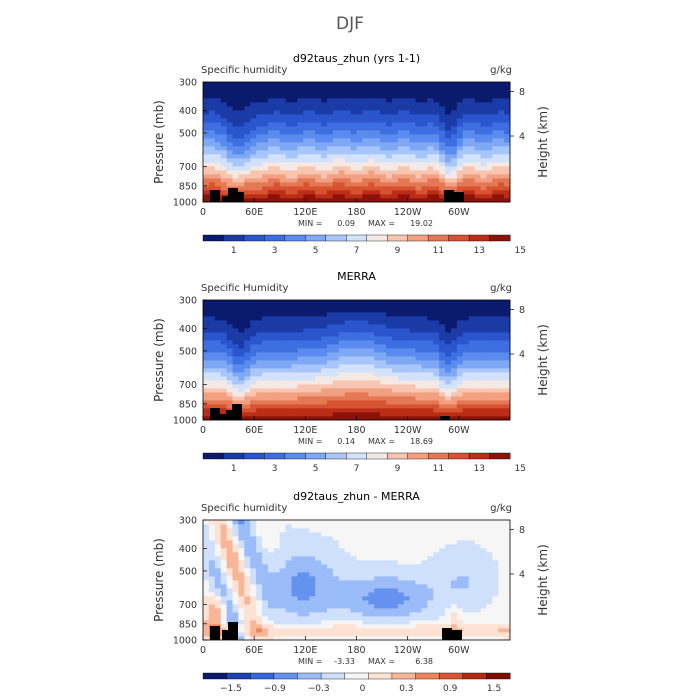  What do you see at coordinates (319, 689) in the screenshot?
I see `colorbar-label: −0.3` at bounding box center [319, 689].